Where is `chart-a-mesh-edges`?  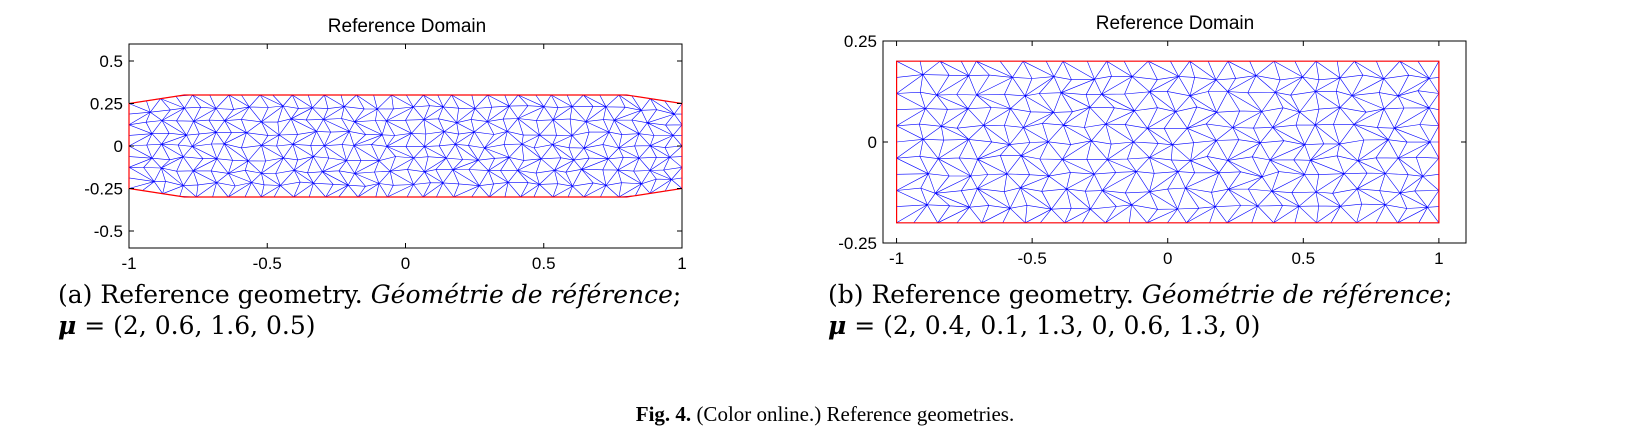
chart-a-mesh-edges is located at coordinates (405, 146).